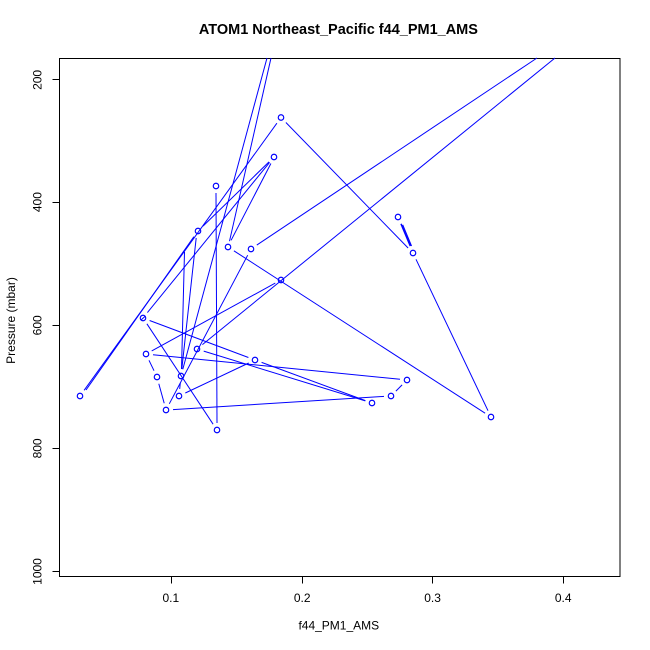 This screenshot has height=650, width=650. Describe the element at coordinates (38, 571) in the screenshot. I see `svg-text: 1000` at that location.